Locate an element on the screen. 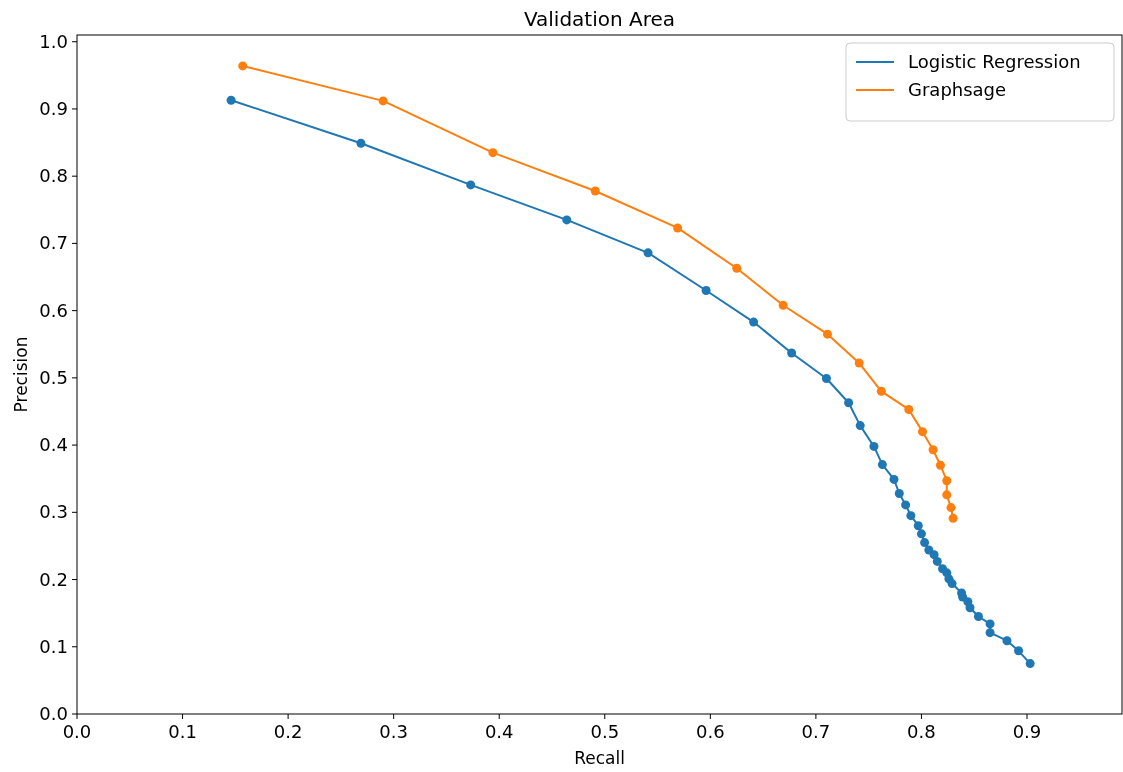 This screenshot has width=1123, height=772. y-tick-label: 0.3 is located at coordinates (53, 512).